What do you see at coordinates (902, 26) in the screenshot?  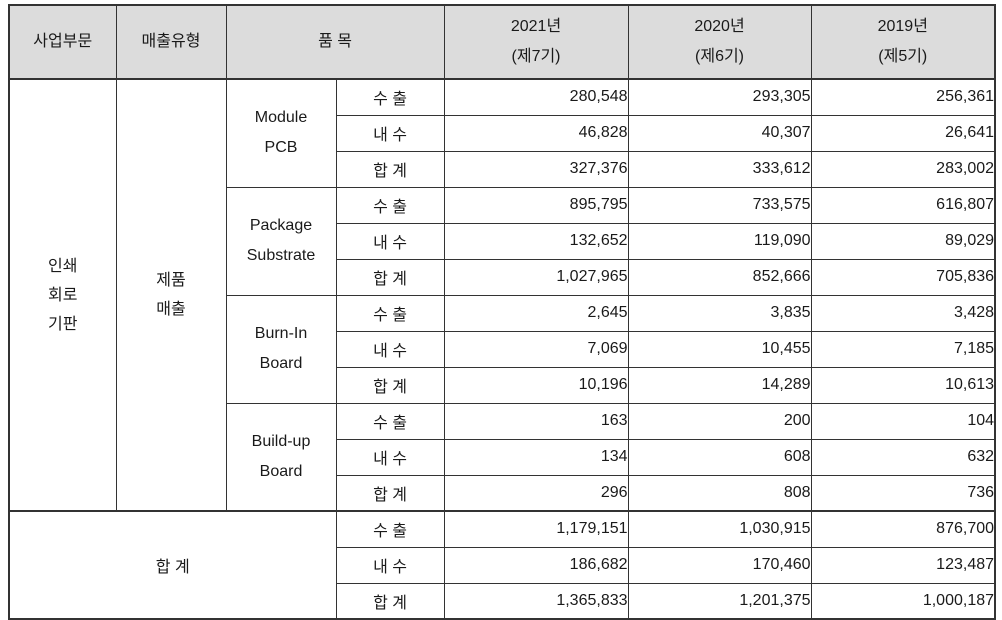 I see `year-label: 2019년` at bounding box center [902, 26].